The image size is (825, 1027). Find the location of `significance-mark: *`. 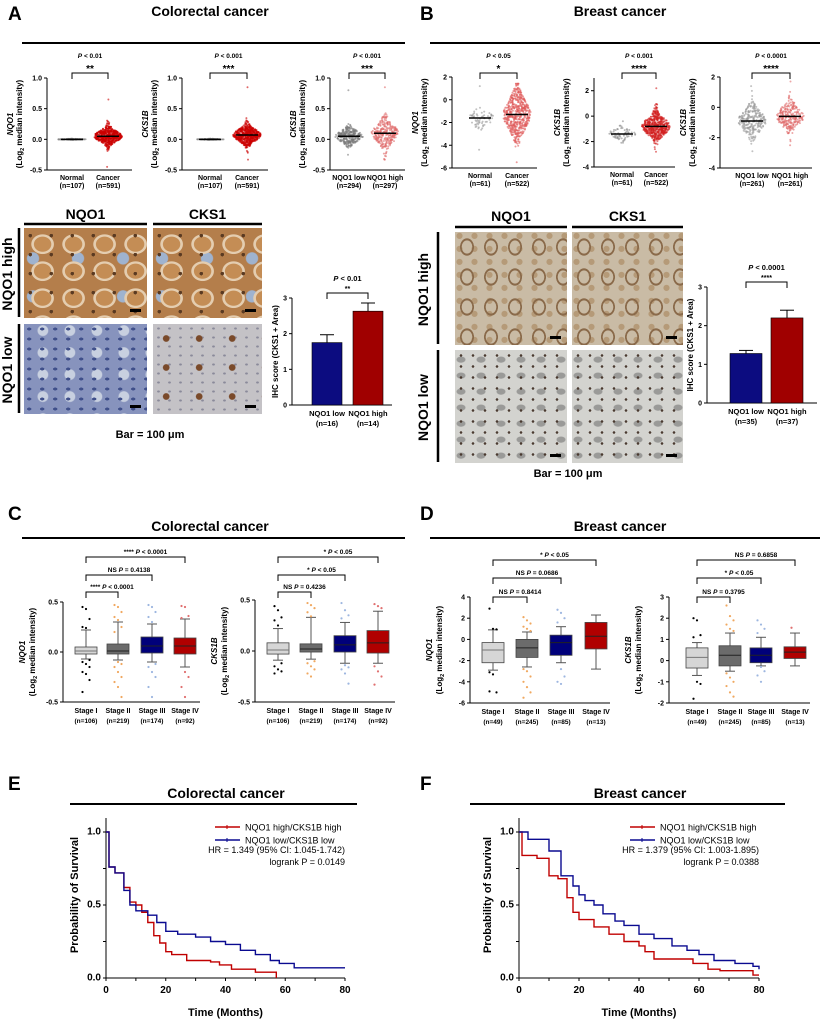

significance-mark: * is located at coordinates (726, 573).